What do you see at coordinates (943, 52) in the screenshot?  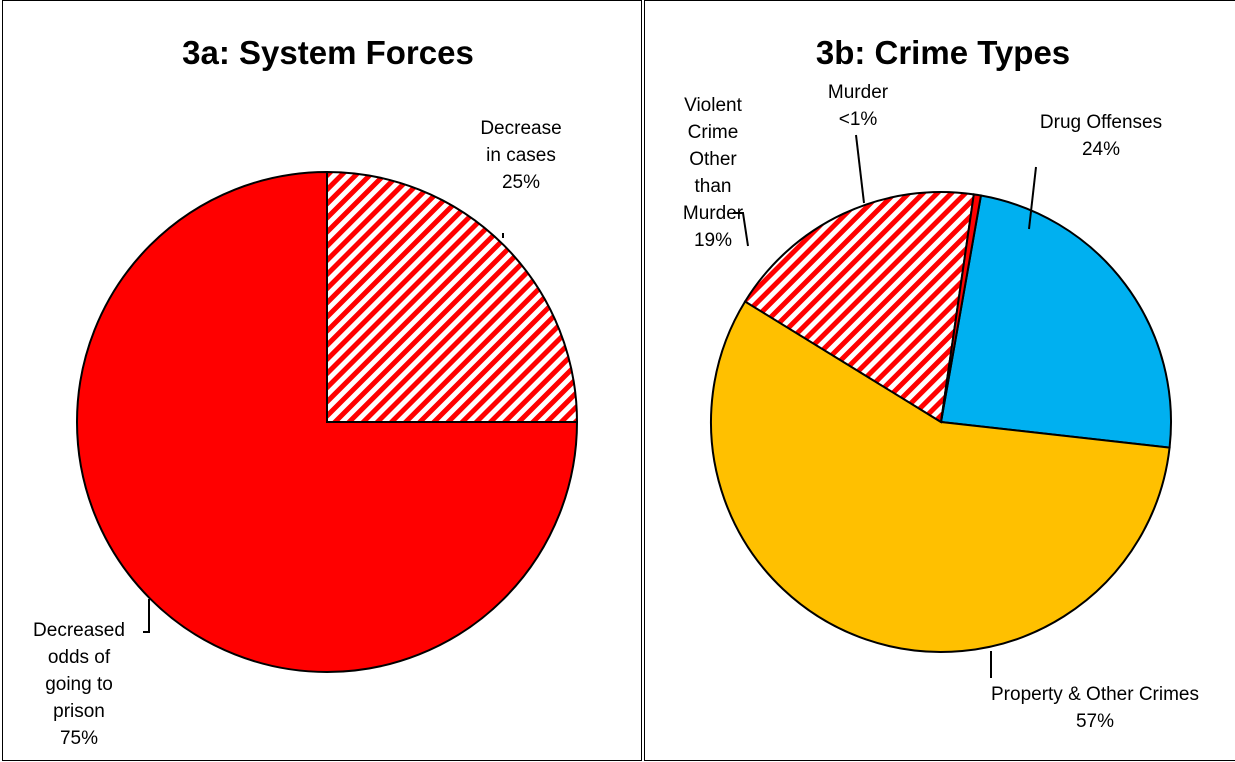 I see `chart-title: 3b: Crime Types` at bounding box center [943, 52].